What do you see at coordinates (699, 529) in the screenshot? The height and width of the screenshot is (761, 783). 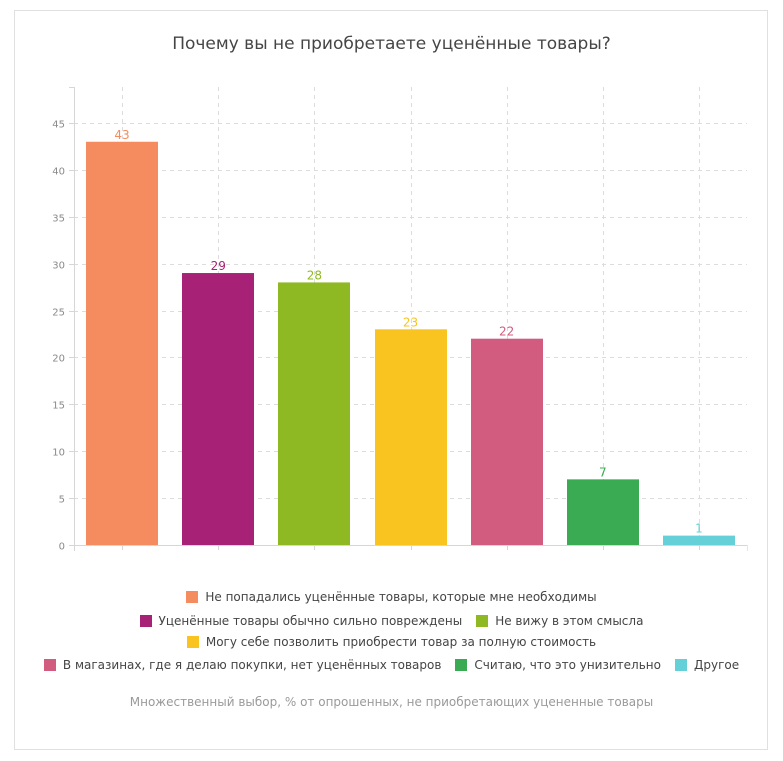 I see `bar-value-label: 1` at bounding box center [699, 529].